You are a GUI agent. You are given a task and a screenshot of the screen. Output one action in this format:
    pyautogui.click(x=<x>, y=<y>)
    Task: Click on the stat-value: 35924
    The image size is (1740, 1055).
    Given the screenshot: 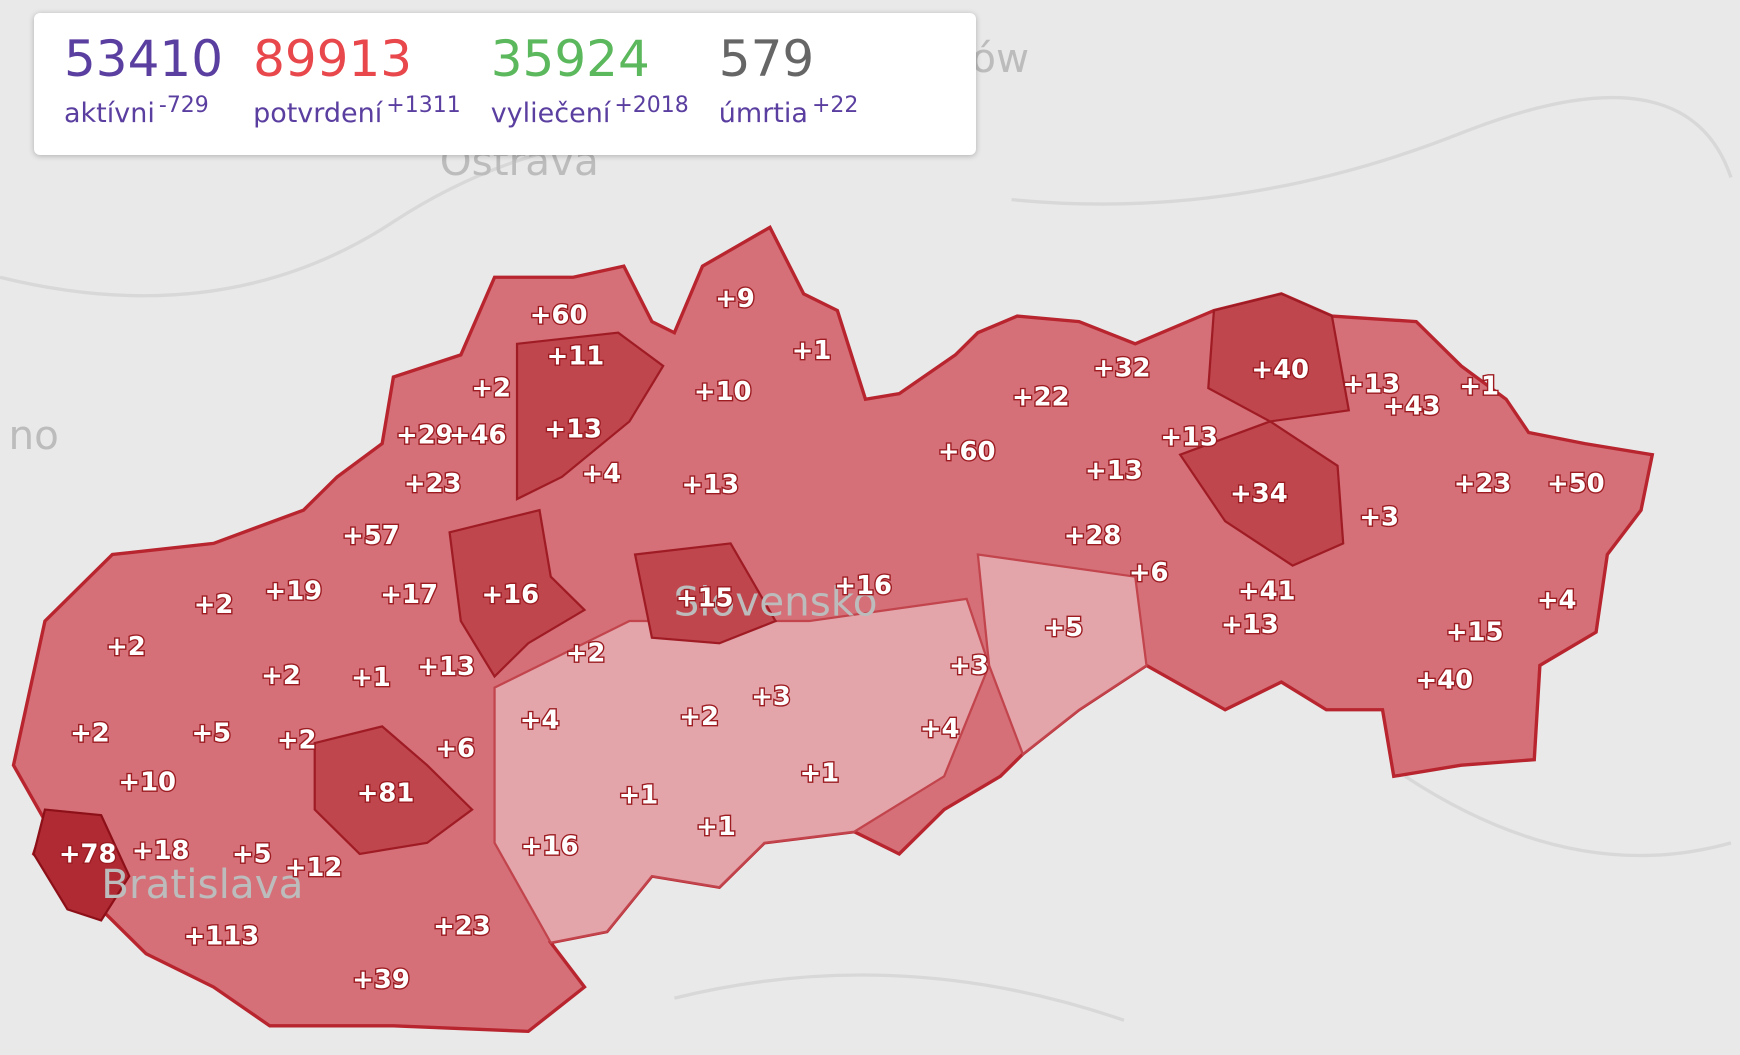 What is the action you would take?
    pyautogui.click(x=570, y=59)
    